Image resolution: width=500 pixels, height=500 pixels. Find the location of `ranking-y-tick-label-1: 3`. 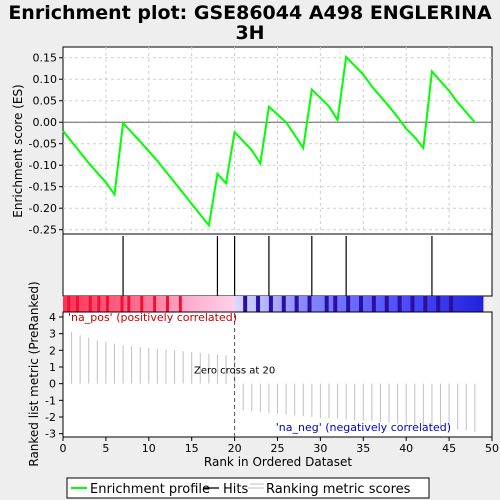

ranking-y-tick-label-1: 3 is located at coordinates (52, 334).